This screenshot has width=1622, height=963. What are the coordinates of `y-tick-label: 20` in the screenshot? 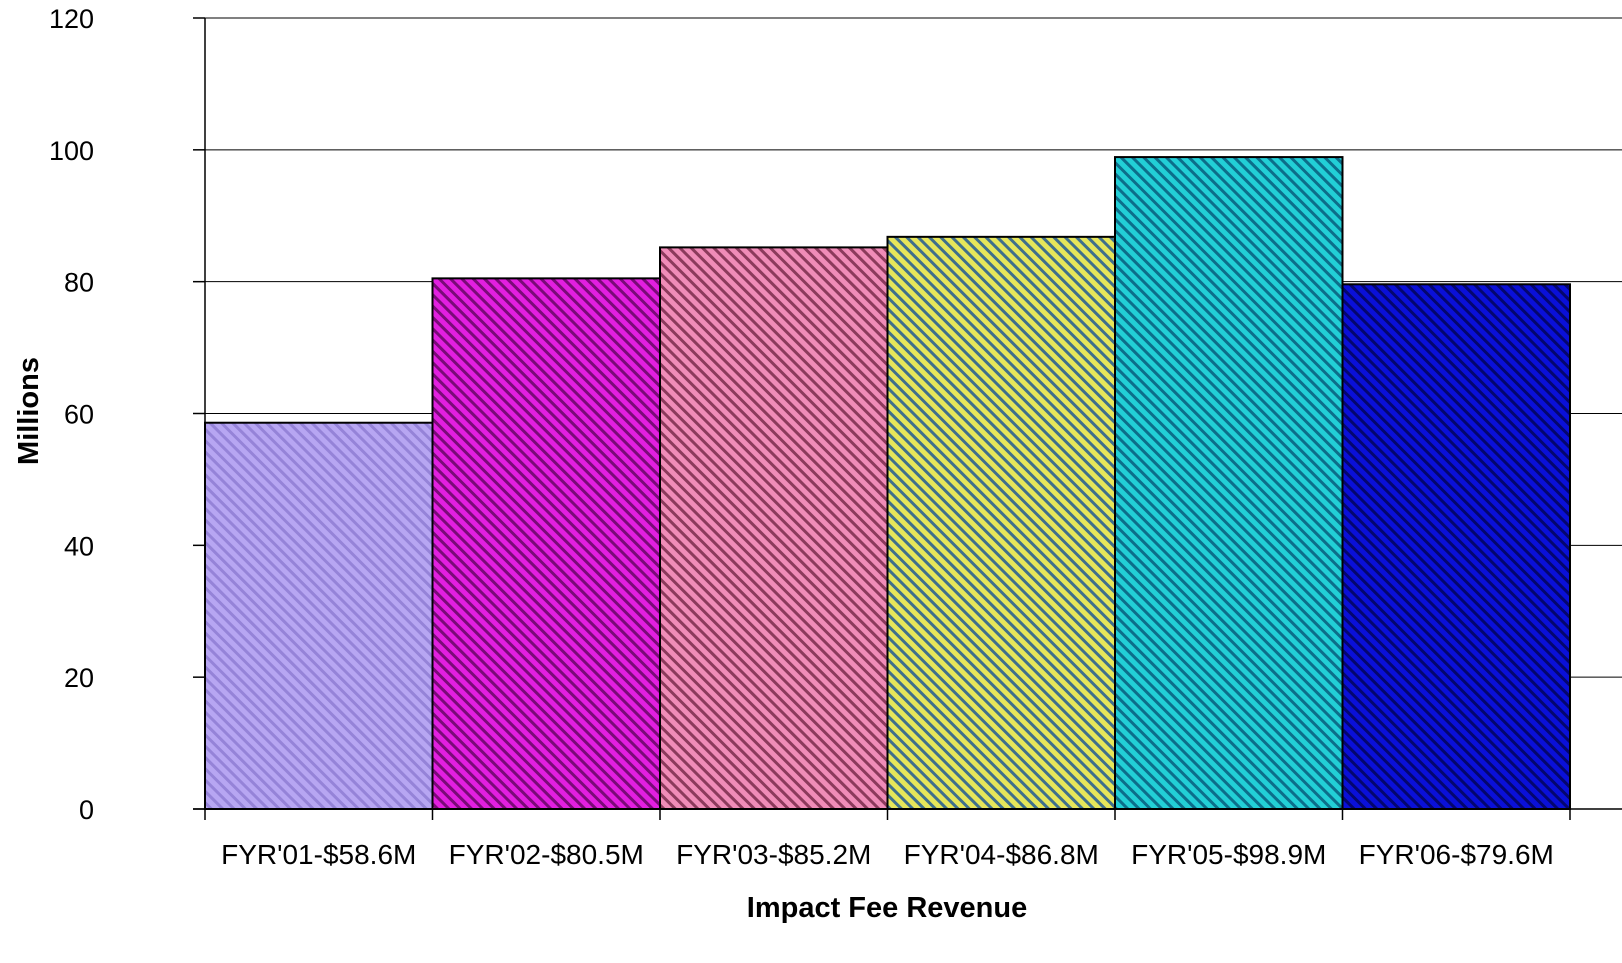 It's located at (79, 678).